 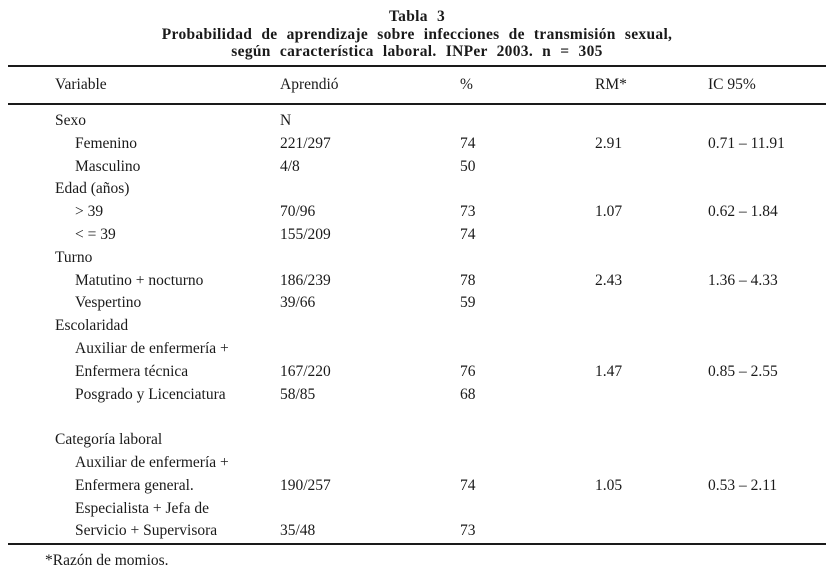 What do you see at coordinates (108, 303) in the screenshot?
I see `cell-variable: Vespertino` at bounding box center [108, 303].